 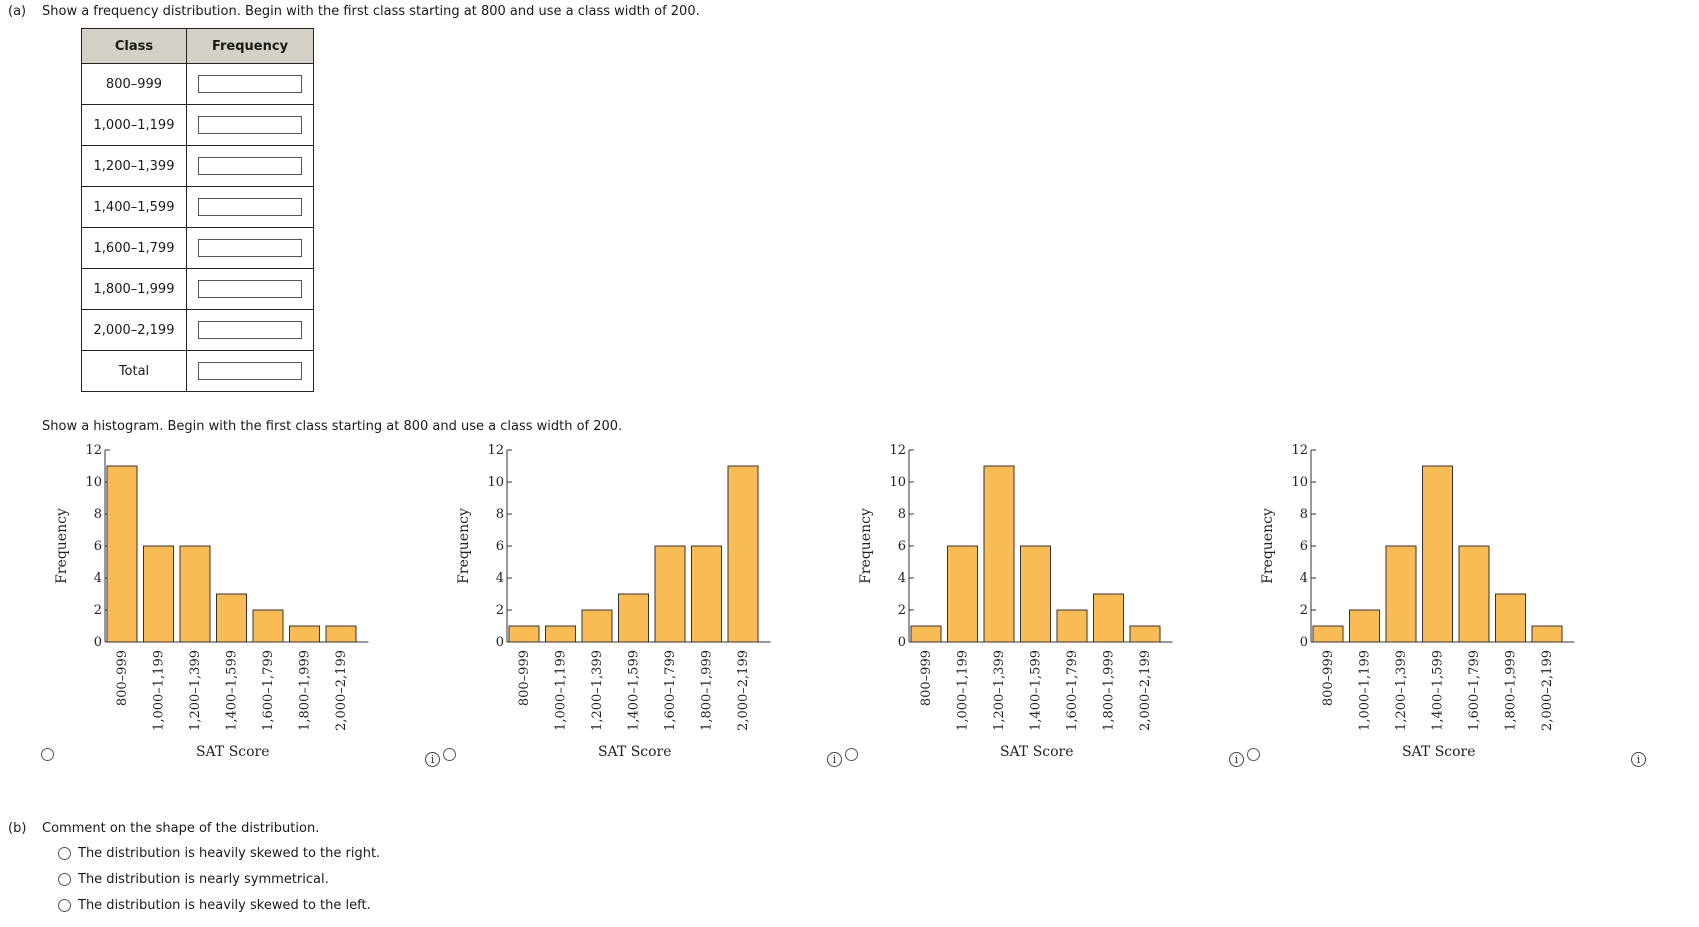 I want to click on table-row: 800–999, so click(x=197, y=84).